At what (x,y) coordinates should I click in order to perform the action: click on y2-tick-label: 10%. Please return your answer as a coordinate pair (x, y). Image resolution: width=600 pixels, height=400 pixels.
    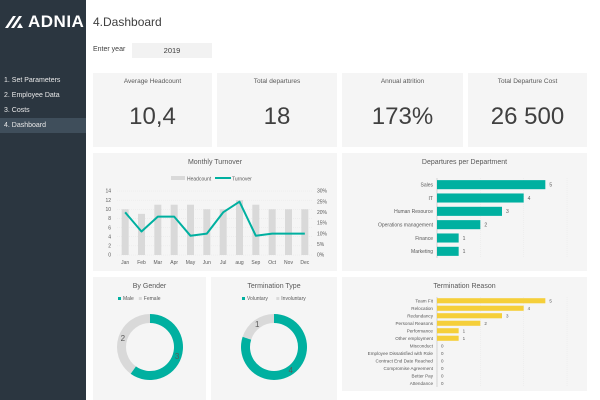
    Looking at the image, I should click on (322, 234).